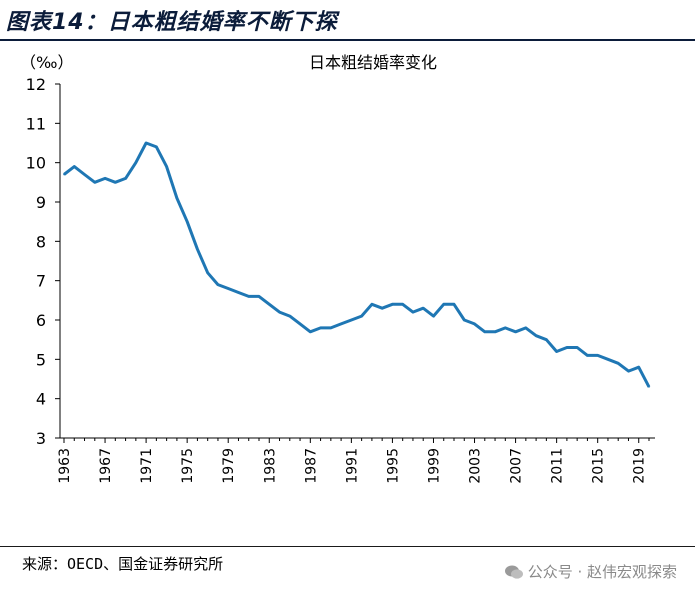  Describe the element at coordinates (41, 202) in the screenshot. I see `y-tick-label: 9` at that location.